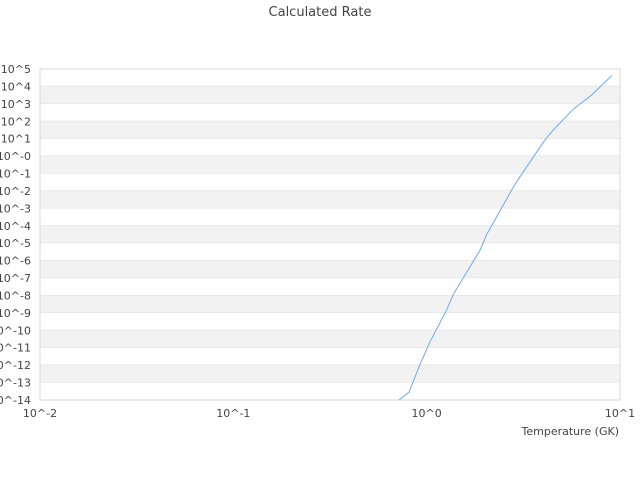  Describe the element at coordinates (15, 295) in the screenshot. I see `y-tick-label: 10^-8` at that location.